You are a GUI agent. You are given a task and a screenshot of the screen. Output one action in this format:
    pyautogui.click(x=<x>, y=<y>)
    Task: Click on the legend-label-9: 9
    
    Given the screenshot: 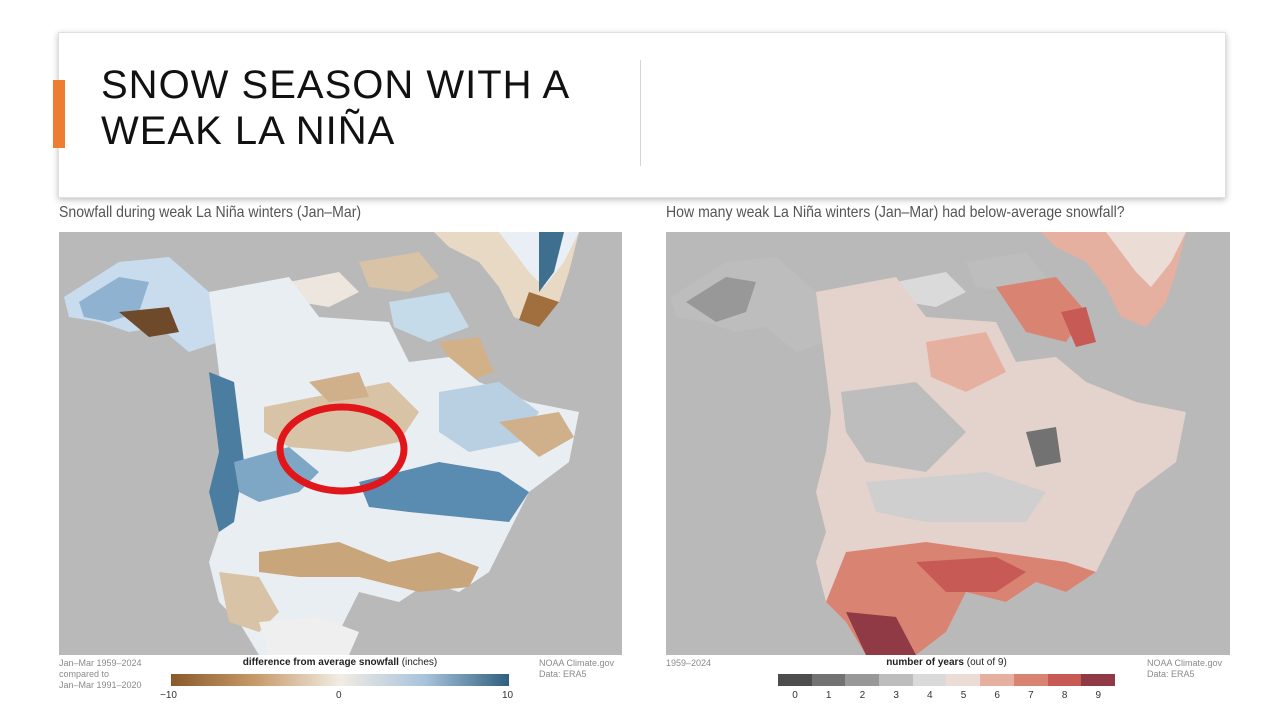 What is the action you would take?
    pyautogui.click(x=1098, y=695)
    